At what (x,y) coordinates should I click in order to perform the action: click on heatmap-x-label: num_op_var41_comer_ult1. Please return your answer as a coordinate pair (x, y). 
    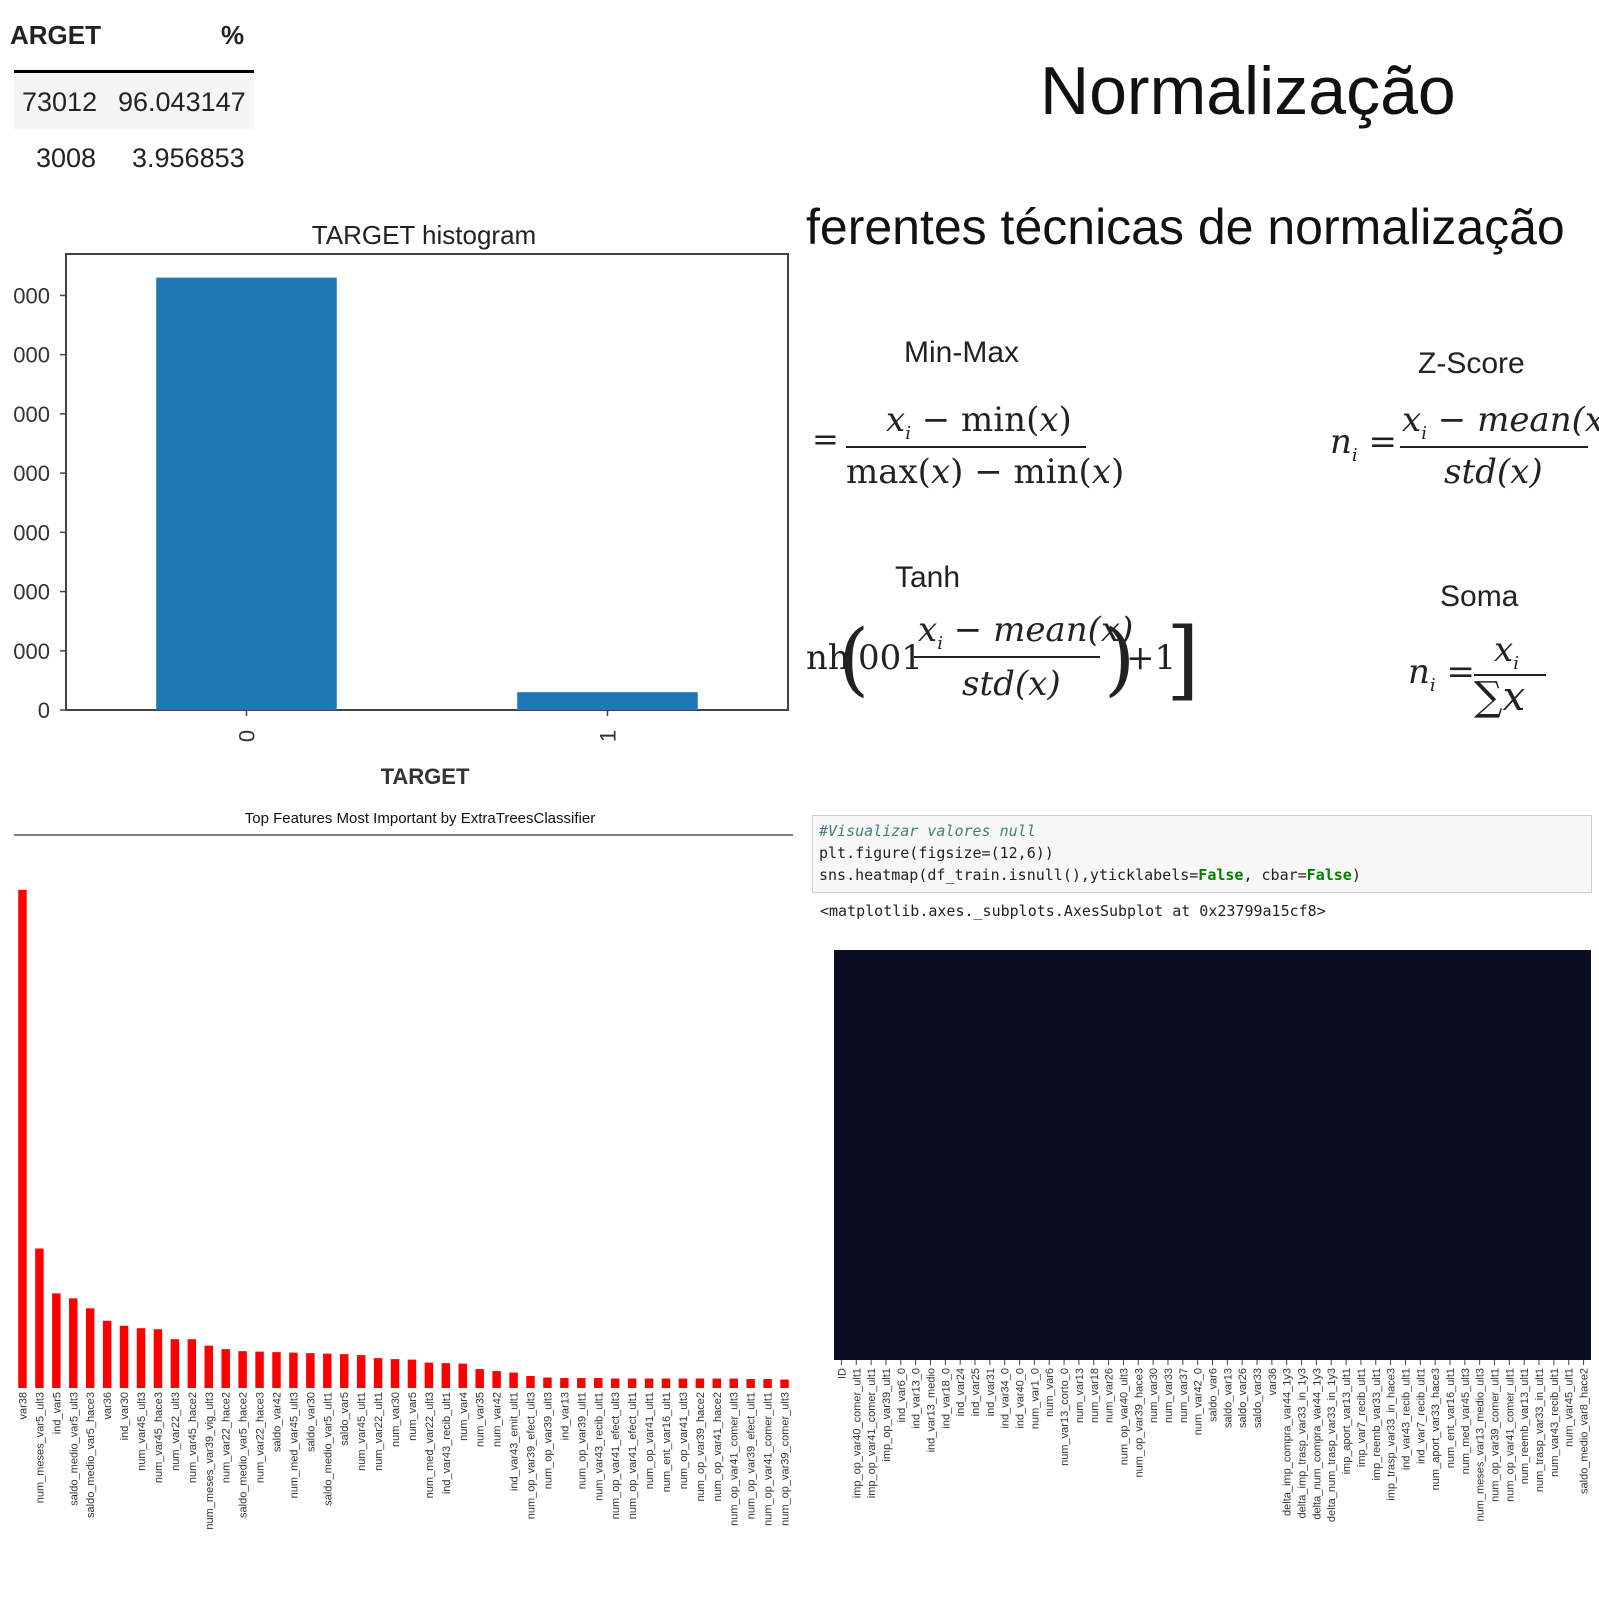
    Looking at the image, I should click on (1510, 1435).